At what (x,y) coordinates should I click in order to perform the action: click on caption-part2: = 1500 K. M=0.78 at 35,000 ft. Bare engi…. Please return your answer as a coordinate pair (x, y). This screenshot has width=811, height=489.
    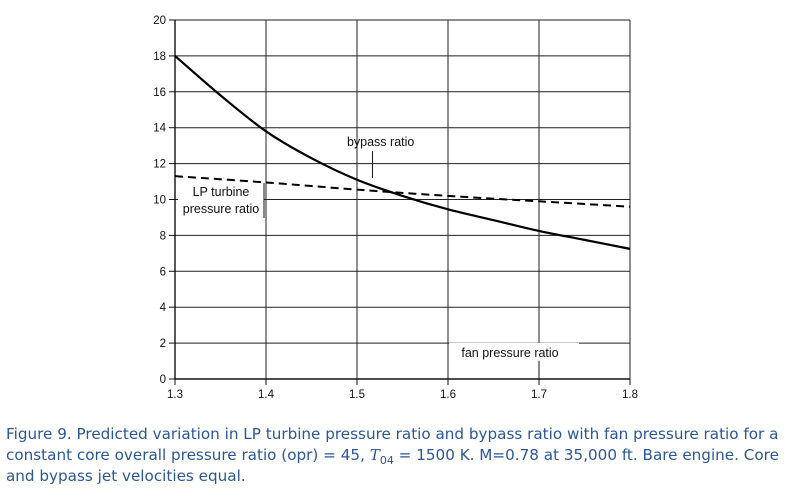
    Looking at the image, I should click on (392, 465).